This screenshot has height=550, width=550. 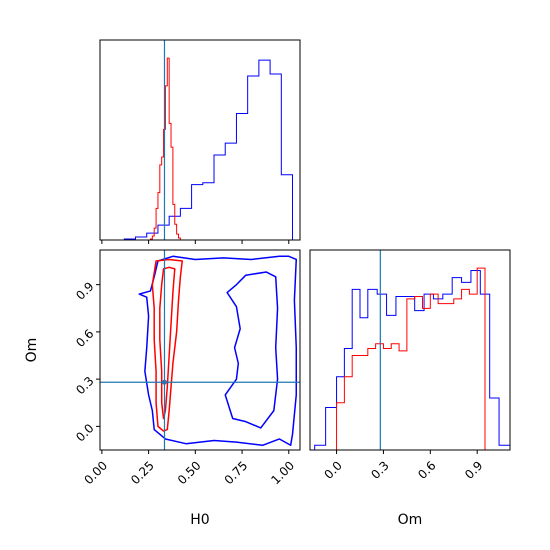 I want to click on contour-blue-outer, so click(x=218, y=351).